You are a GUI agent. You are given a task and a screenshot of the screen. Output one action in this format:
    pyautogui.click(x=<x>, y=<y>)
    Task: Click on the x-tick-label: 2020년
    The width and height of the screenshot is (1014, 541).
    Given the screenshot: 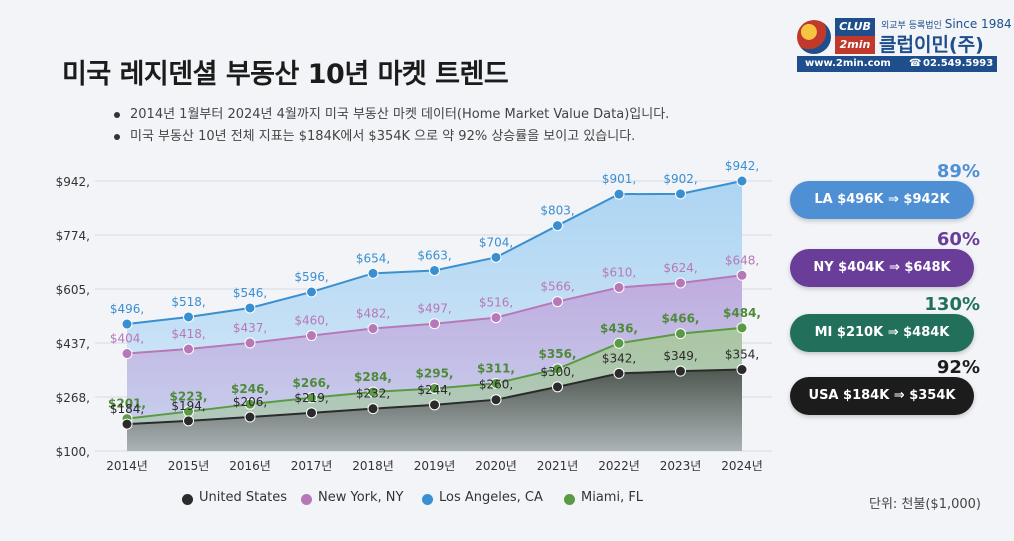 What is the action you would take?
    pyautogui.click(x=496, y=466)
    